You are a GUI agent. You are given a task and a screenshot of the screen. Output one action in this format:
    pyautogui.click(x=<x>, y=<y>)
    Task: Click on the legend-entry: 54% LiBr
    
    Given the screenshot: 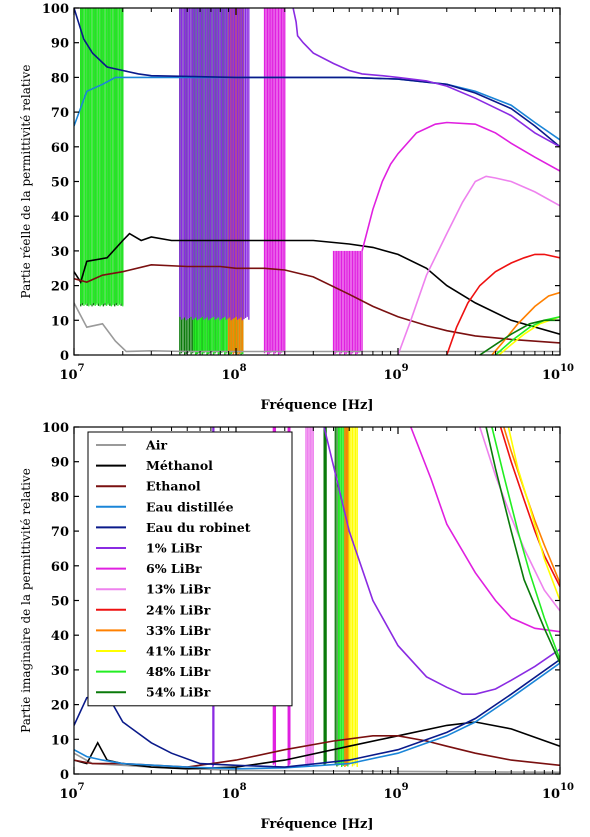 What is the action you would take?
    pyautogui.click(x=178, y=692)
    